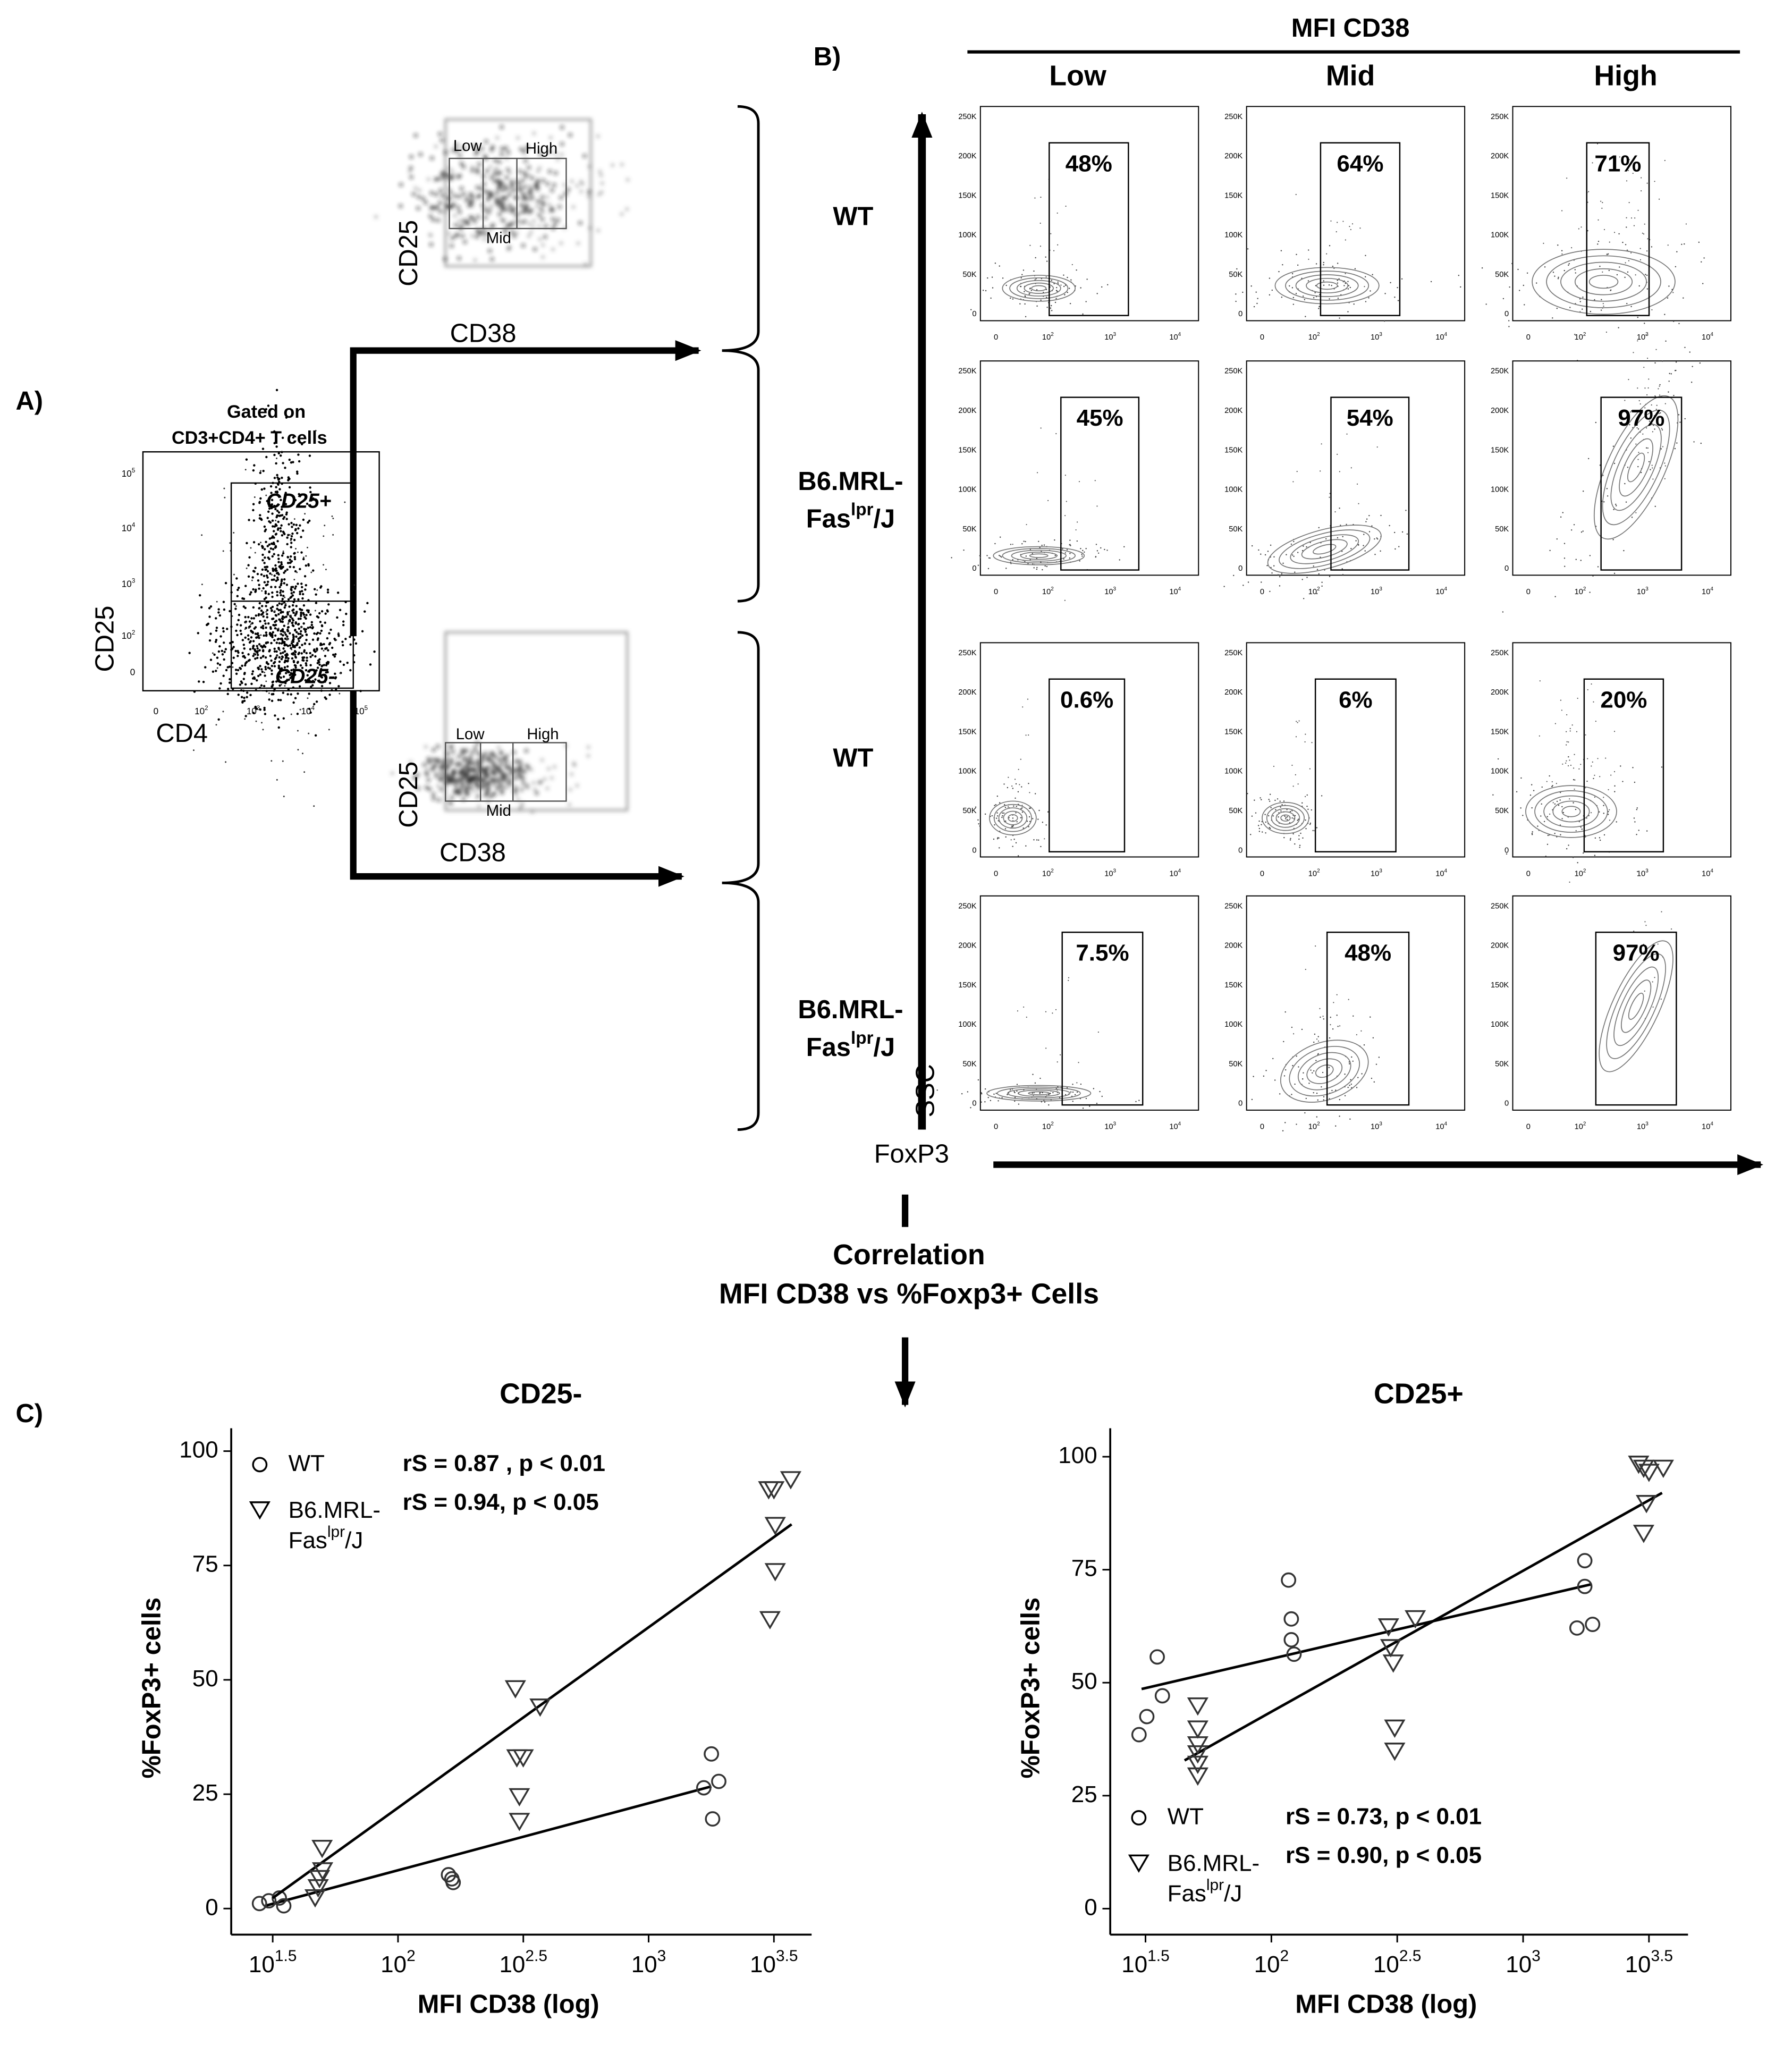 This screenshot has height=2045, width=1792. What do you see at coordinates (1291, 1640) in the screenshot?
I see `point` at bounding box center [1291, 1640].